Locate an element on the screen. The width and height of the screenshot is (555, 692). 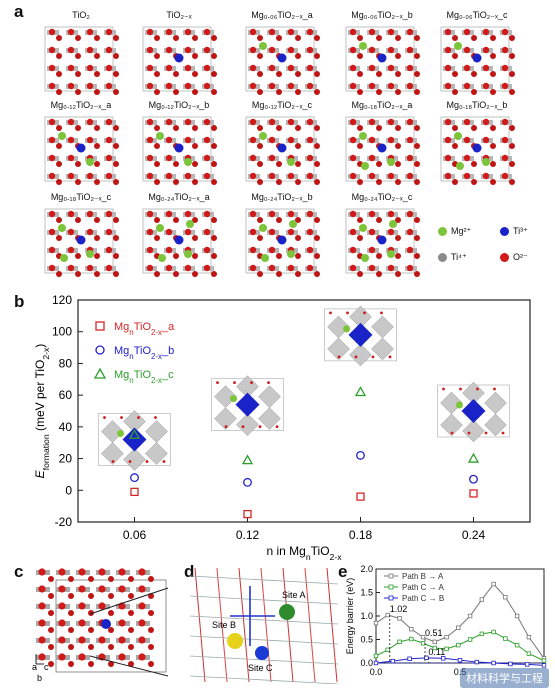
ti3-octahedron is located at coordinates (247, 404).